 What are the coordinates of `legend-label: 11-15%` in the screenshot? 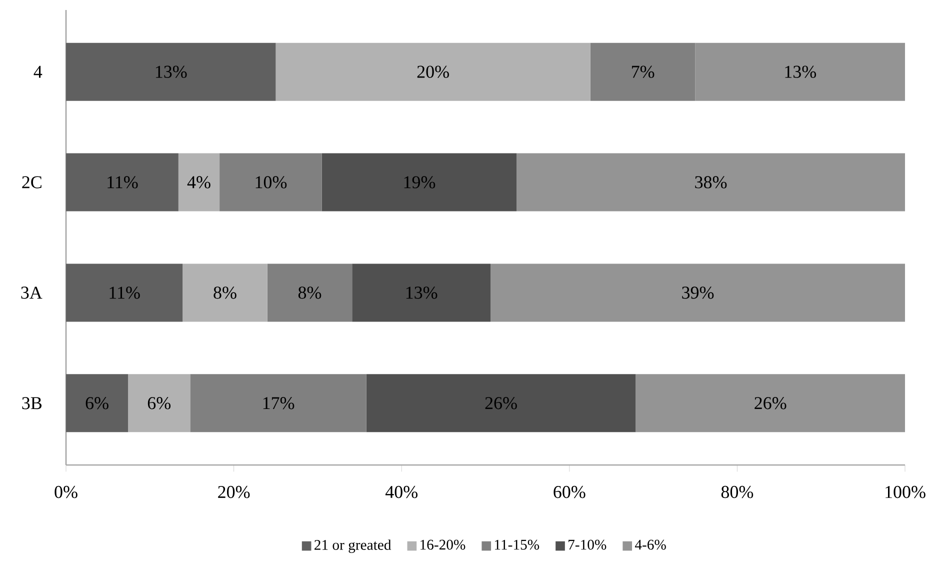 It's located at (517, 545).